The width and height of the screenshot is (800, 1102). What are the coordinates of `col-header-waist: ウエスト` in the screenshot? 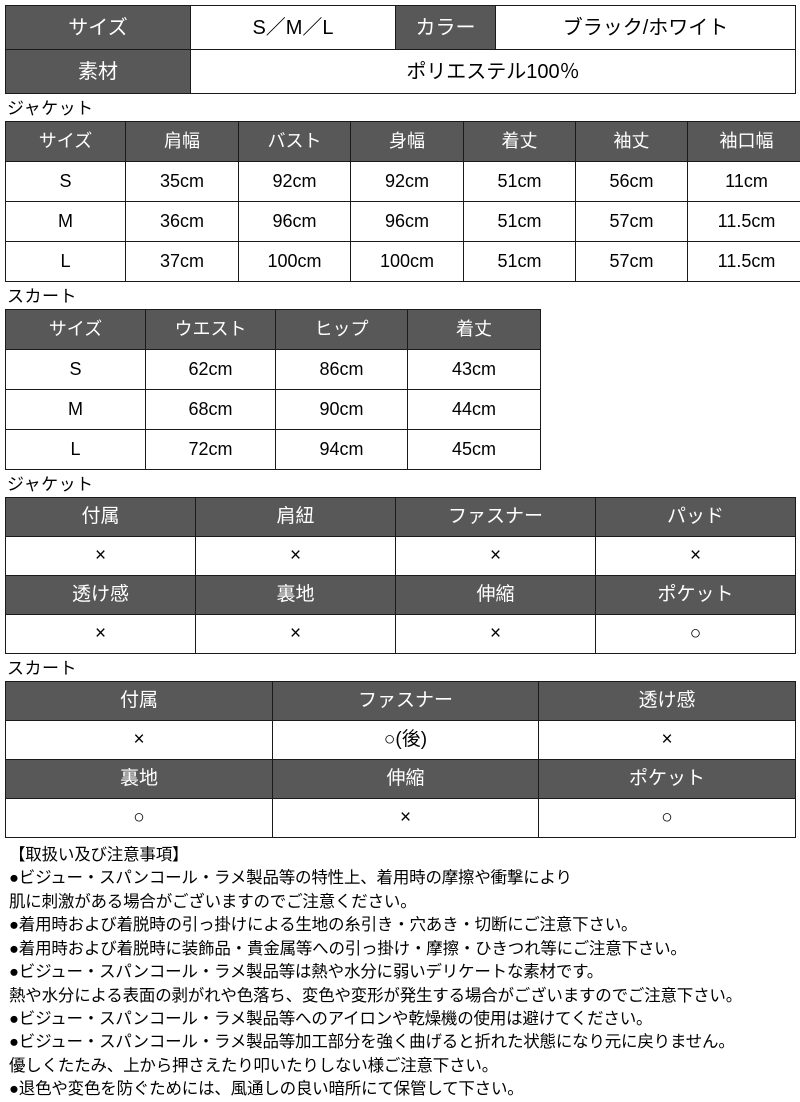 It's located at (211, 330).